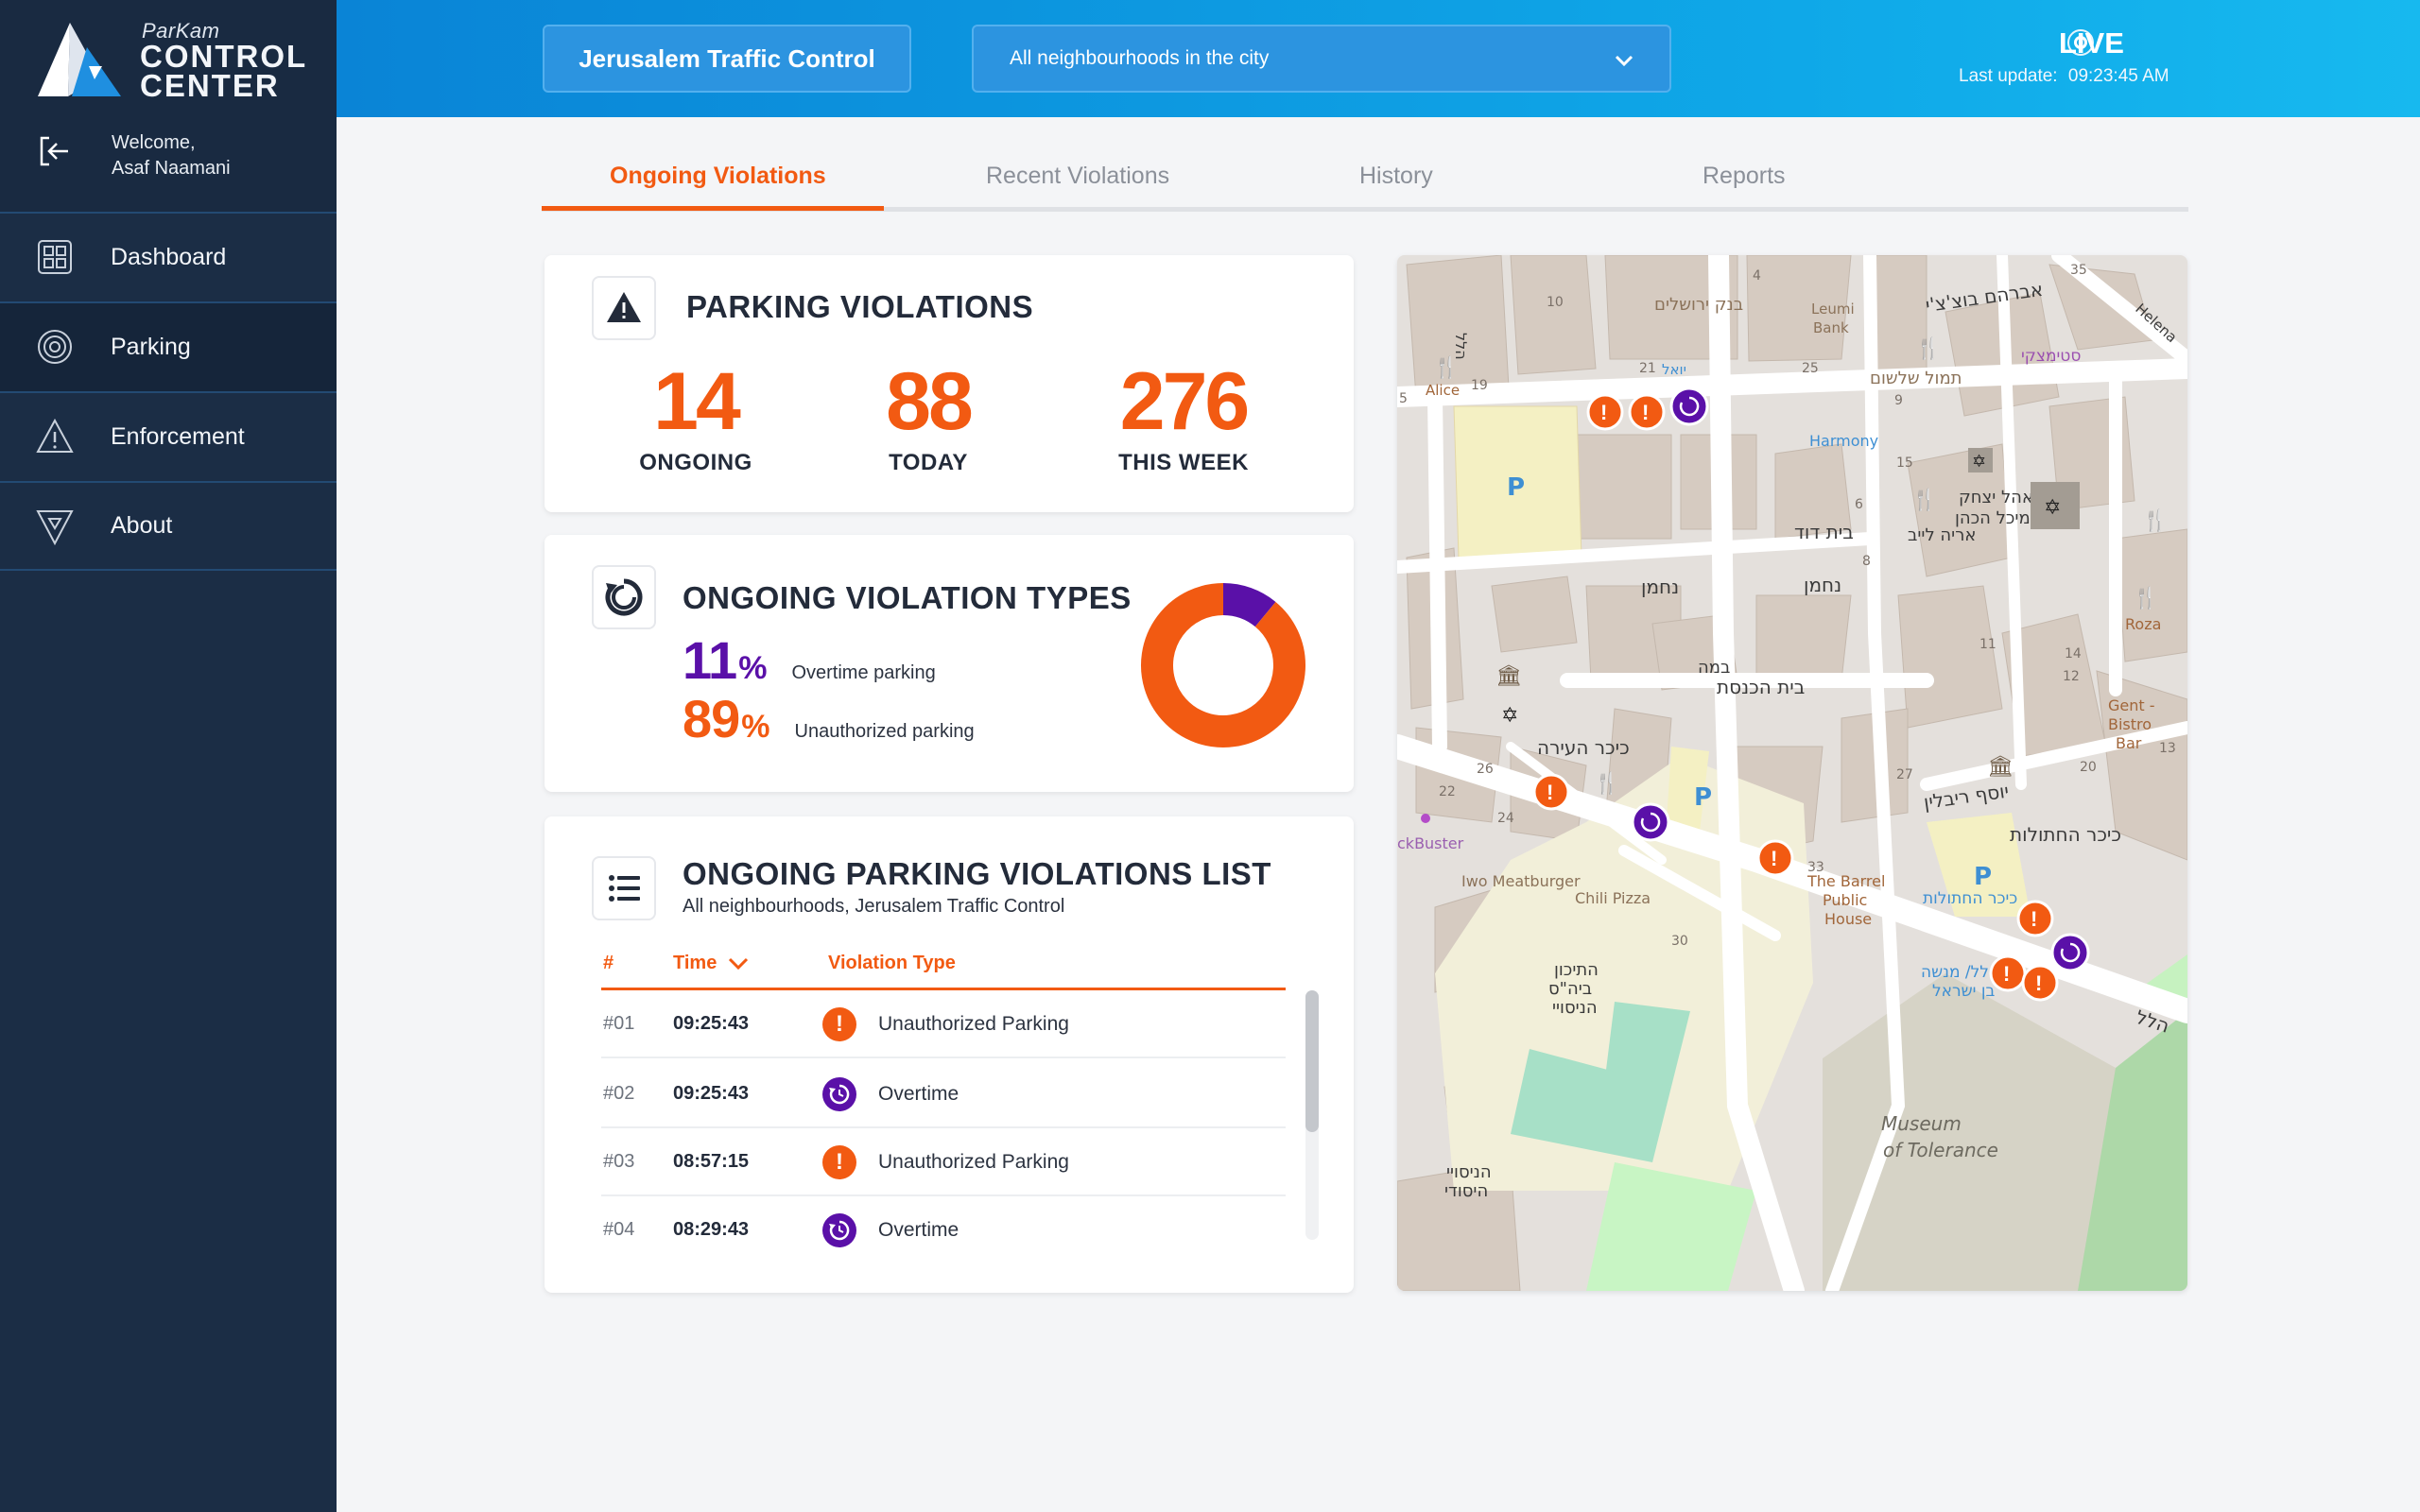  I want to click on sidebar-item-enforcement: Enforcement, so click(169, 436).